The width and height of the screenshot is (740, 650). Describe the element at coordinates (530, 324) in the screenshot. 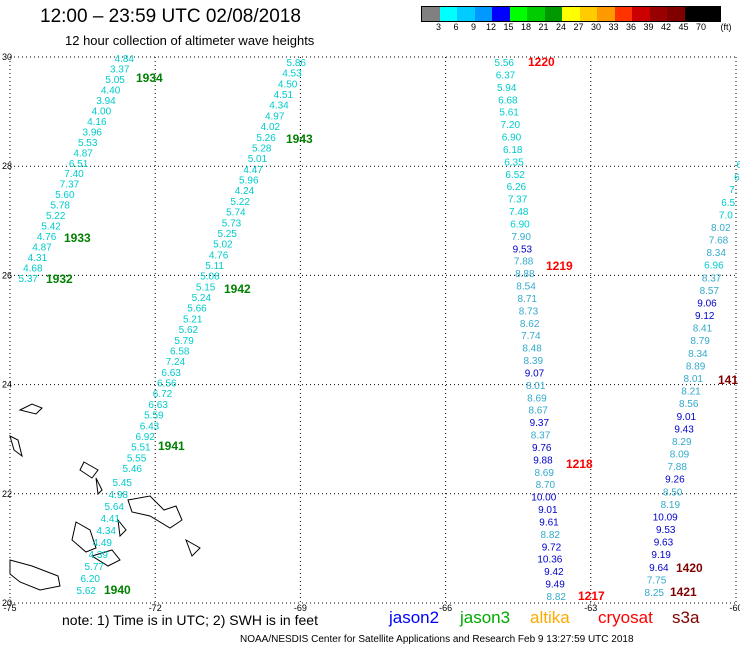

I see `wave-height-value: 8.62` at that location.